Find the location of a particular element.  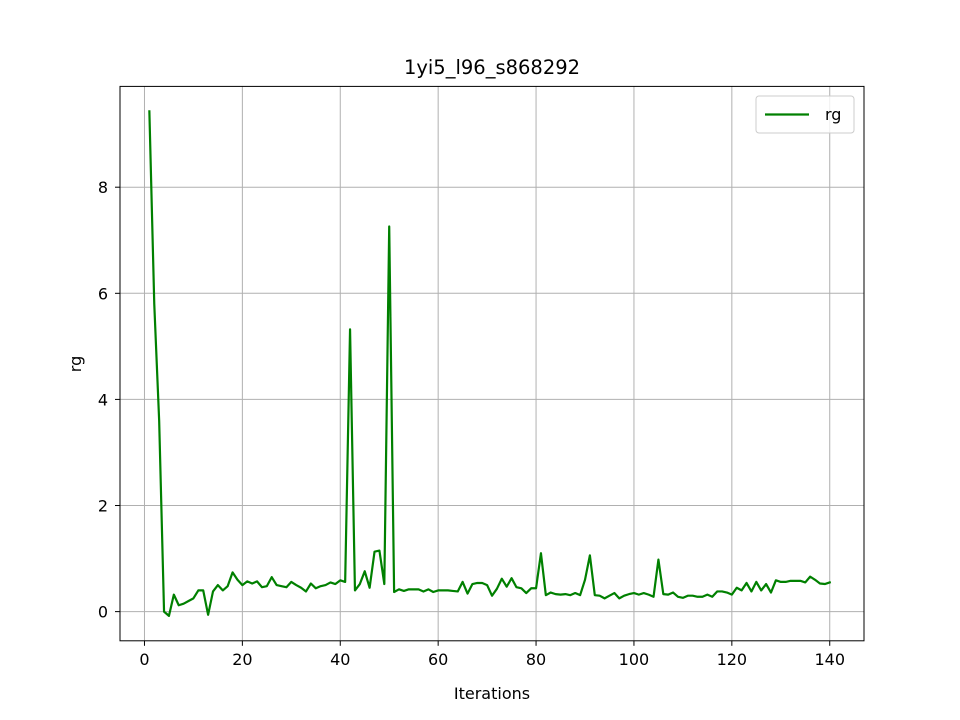

y-axis: 0 2 4 6 8 is located at coordinates (109, 400).